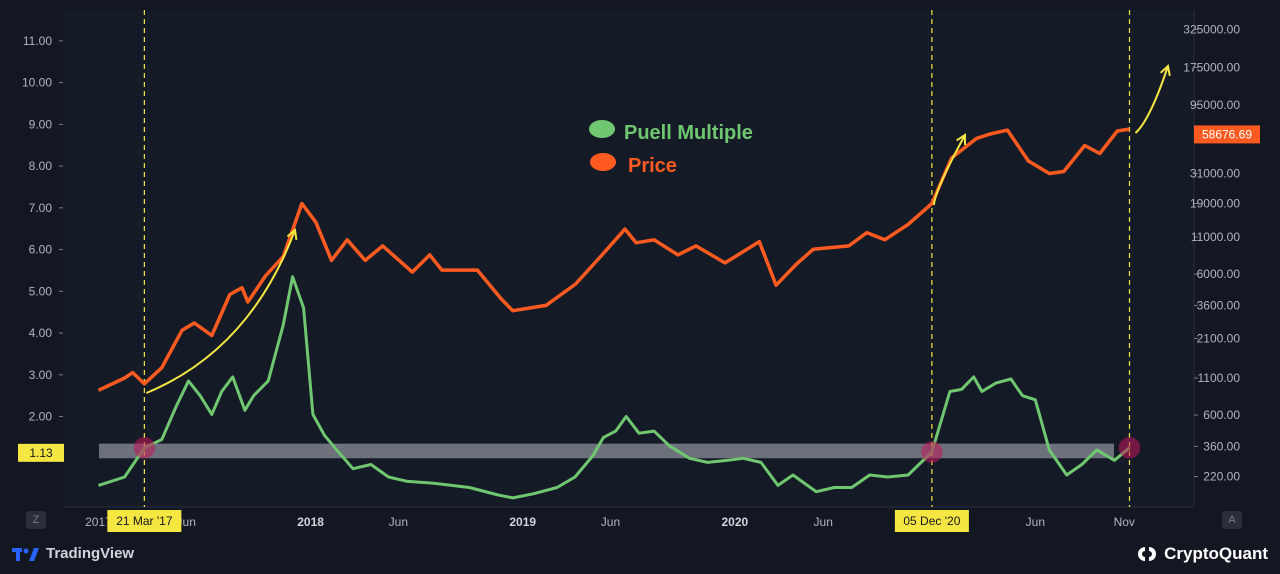  What do you see at coordinates (1165, 70) in the screenshot?
I see `arrow-projection-head` at bounding box center [1165, 70].